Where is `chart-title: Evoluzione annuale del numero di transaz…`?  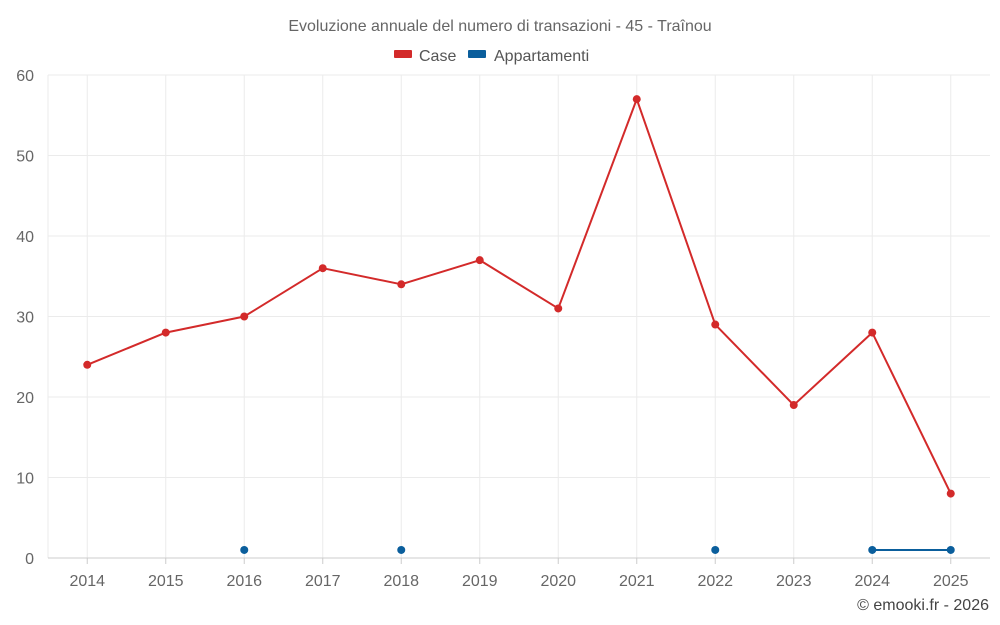
chart-title: Evoluzione annuale del numero di transaz… is located at coordinates (499, 26).